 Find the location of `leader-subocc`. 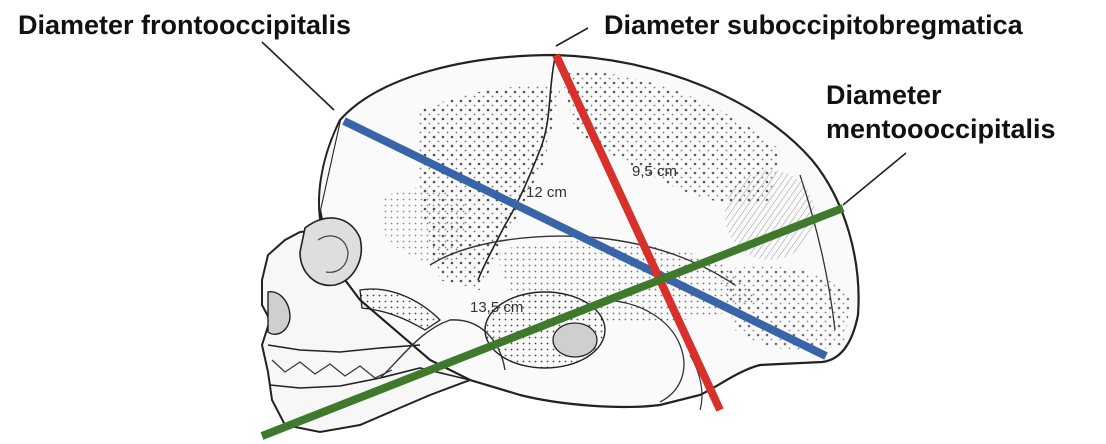

leader-subocc is located at coordinates (572, 37).